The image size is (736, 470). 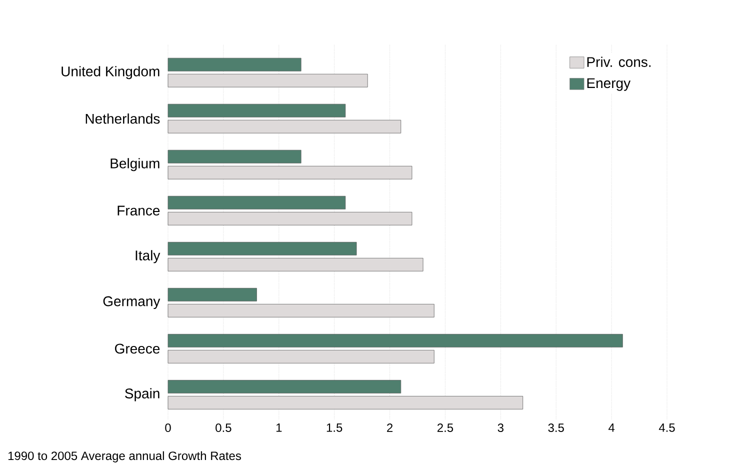 What do you see at coordinates (390, 428) in the screenshot?
I see `x-tick-label: 2` at bounding box center [390, 428].